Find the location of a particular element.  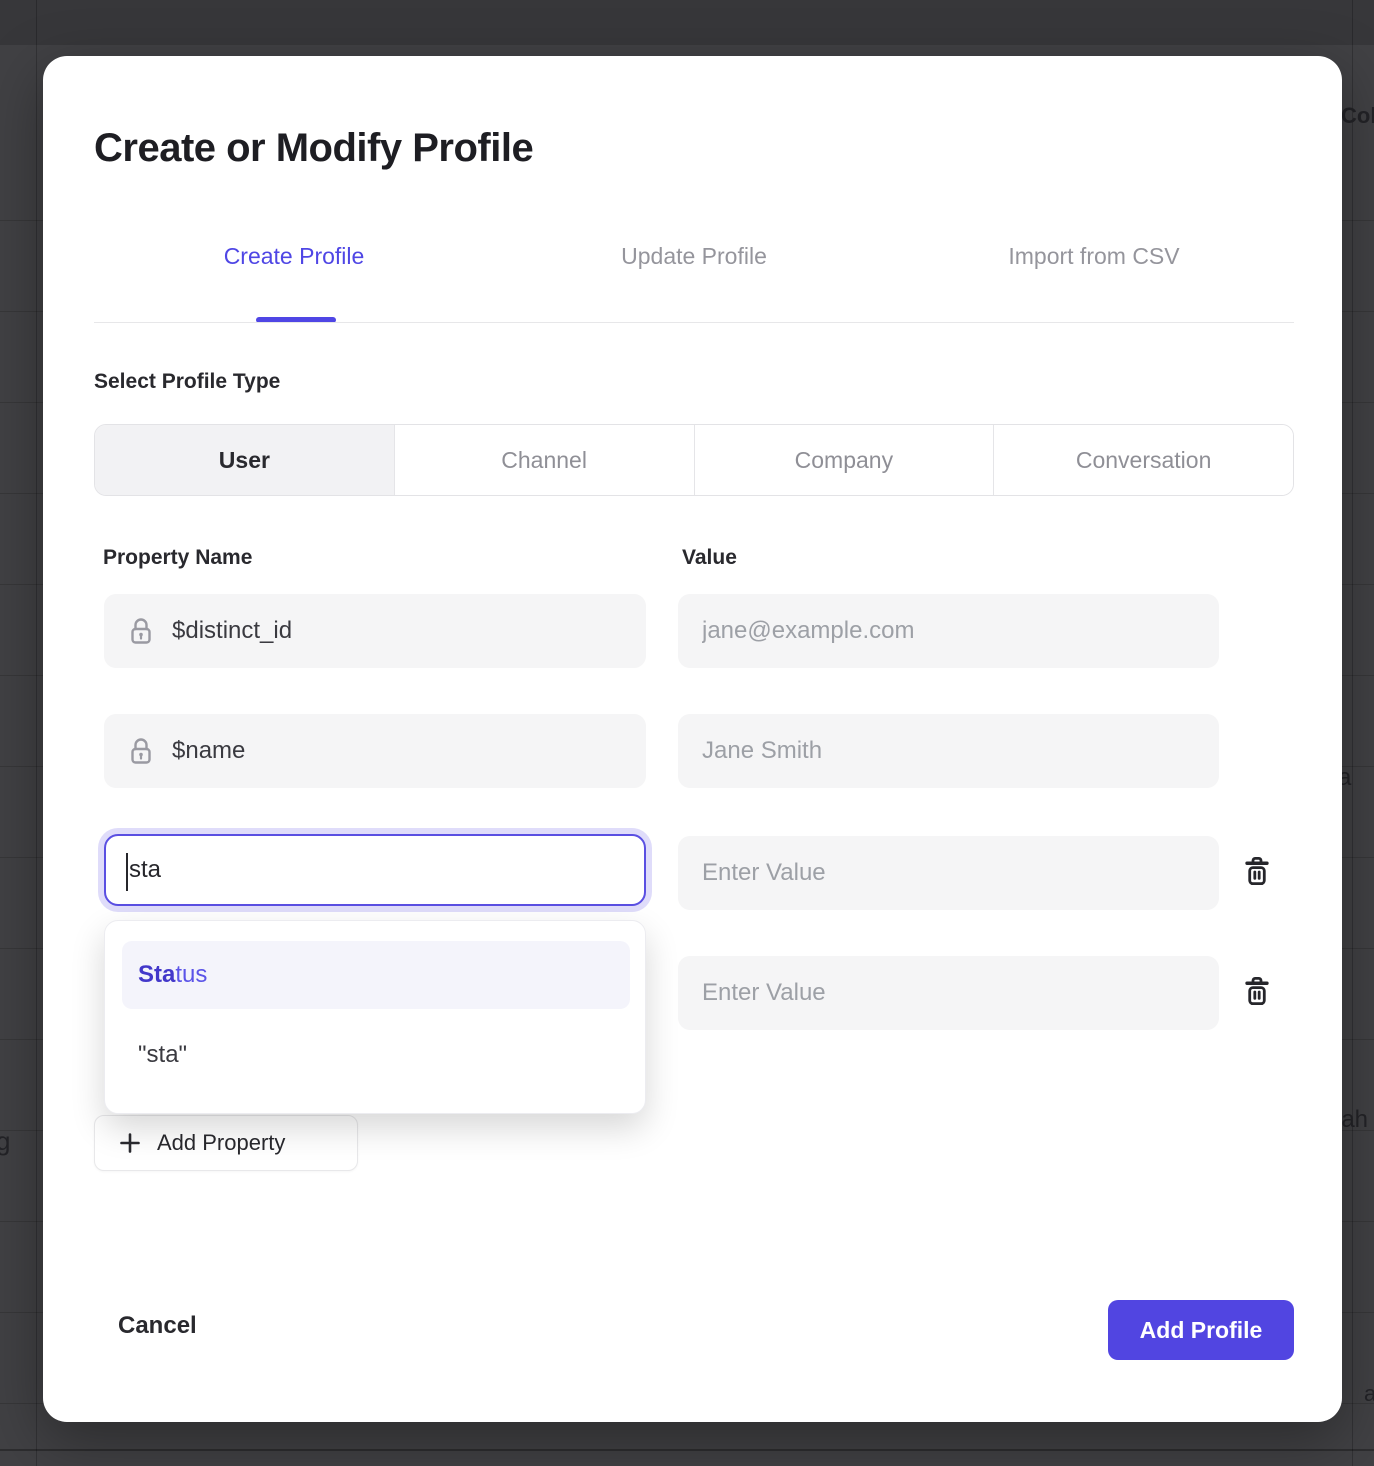

profile-type-user: User is located at coordinates (245, 460).